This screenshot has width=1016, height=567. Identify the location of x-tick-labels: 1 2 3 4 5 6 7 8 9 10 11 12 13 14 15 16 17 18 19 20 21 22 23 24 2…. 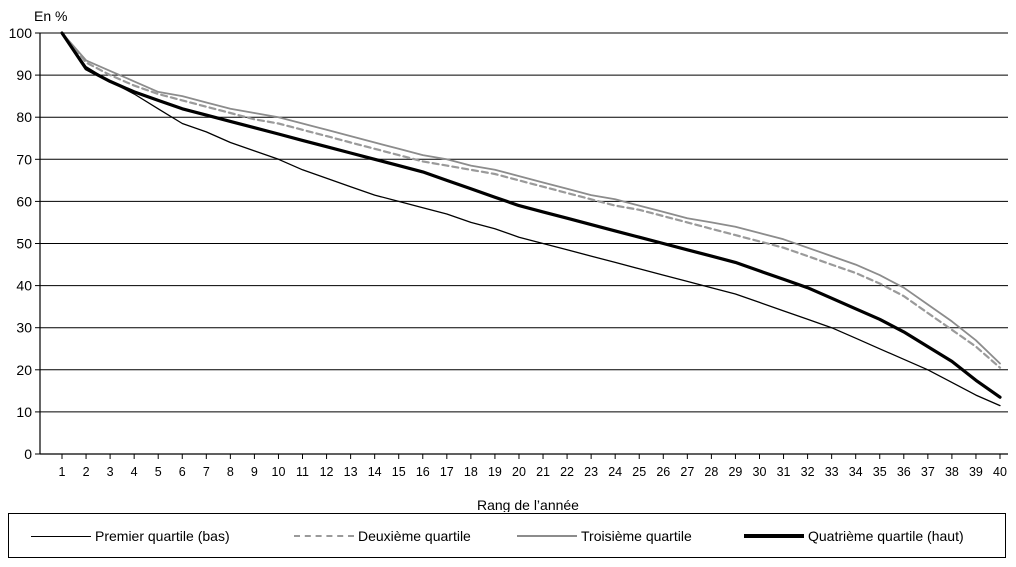
(533, 466).